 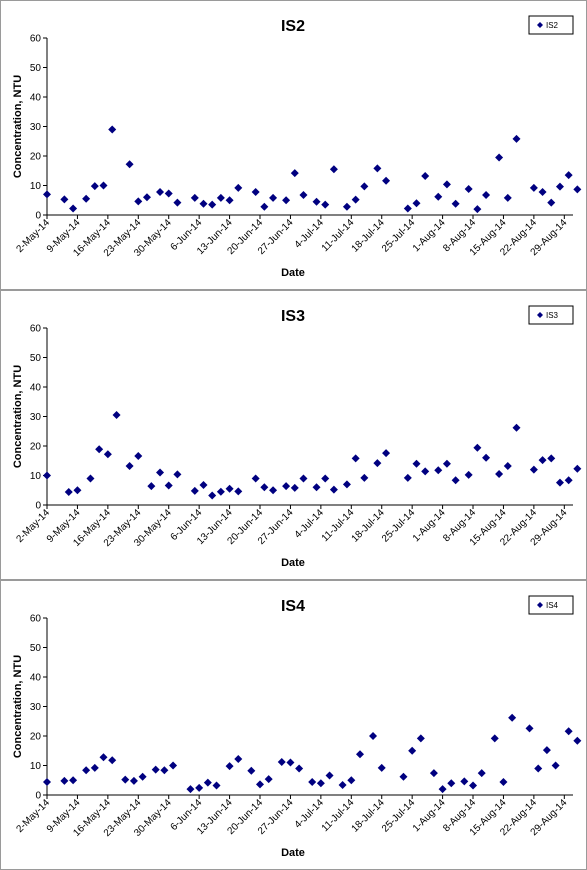 What do you see at coordinates (36, 648) in the screenshot?
I see `y-tick-label: 50` at bounding box center [36, 648].